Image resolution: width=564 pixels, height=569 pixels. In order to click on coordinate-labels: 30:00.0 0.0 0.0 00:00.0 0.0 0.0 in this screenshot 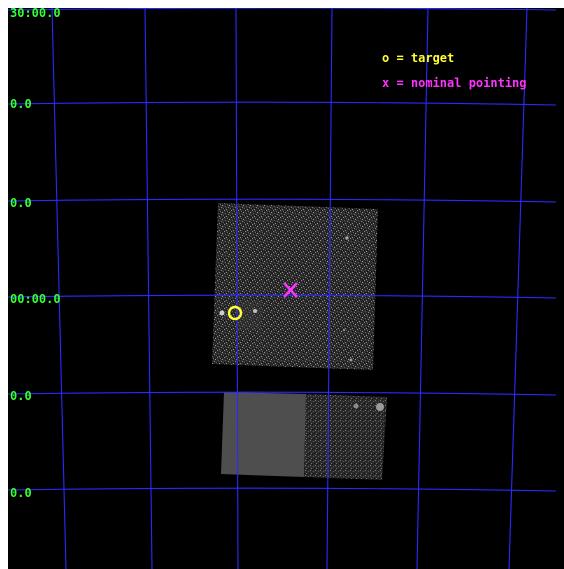, I will do `click(35, 254)`.